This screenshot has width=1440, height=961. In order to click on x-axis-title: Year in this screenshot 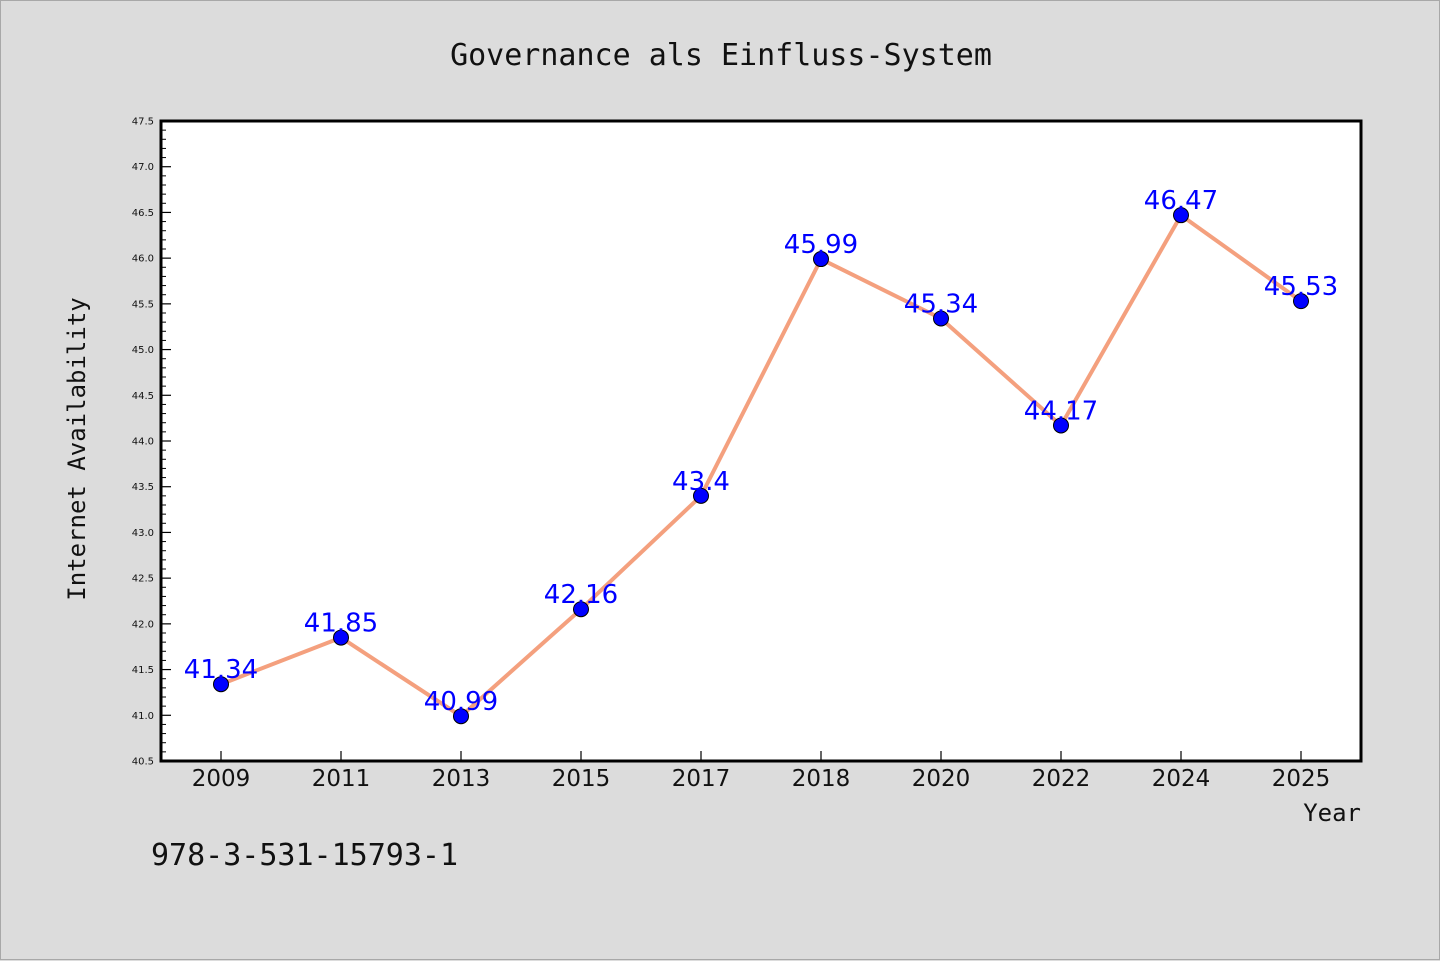, I will do `click(1332, 813)`.